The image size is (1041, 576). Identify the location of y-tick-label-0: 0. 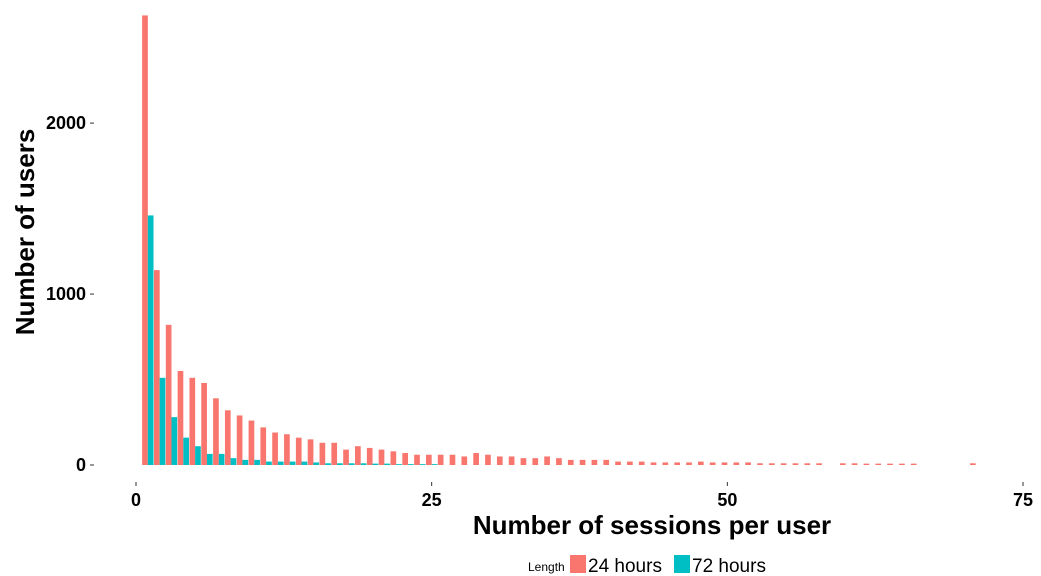
(81, 465).